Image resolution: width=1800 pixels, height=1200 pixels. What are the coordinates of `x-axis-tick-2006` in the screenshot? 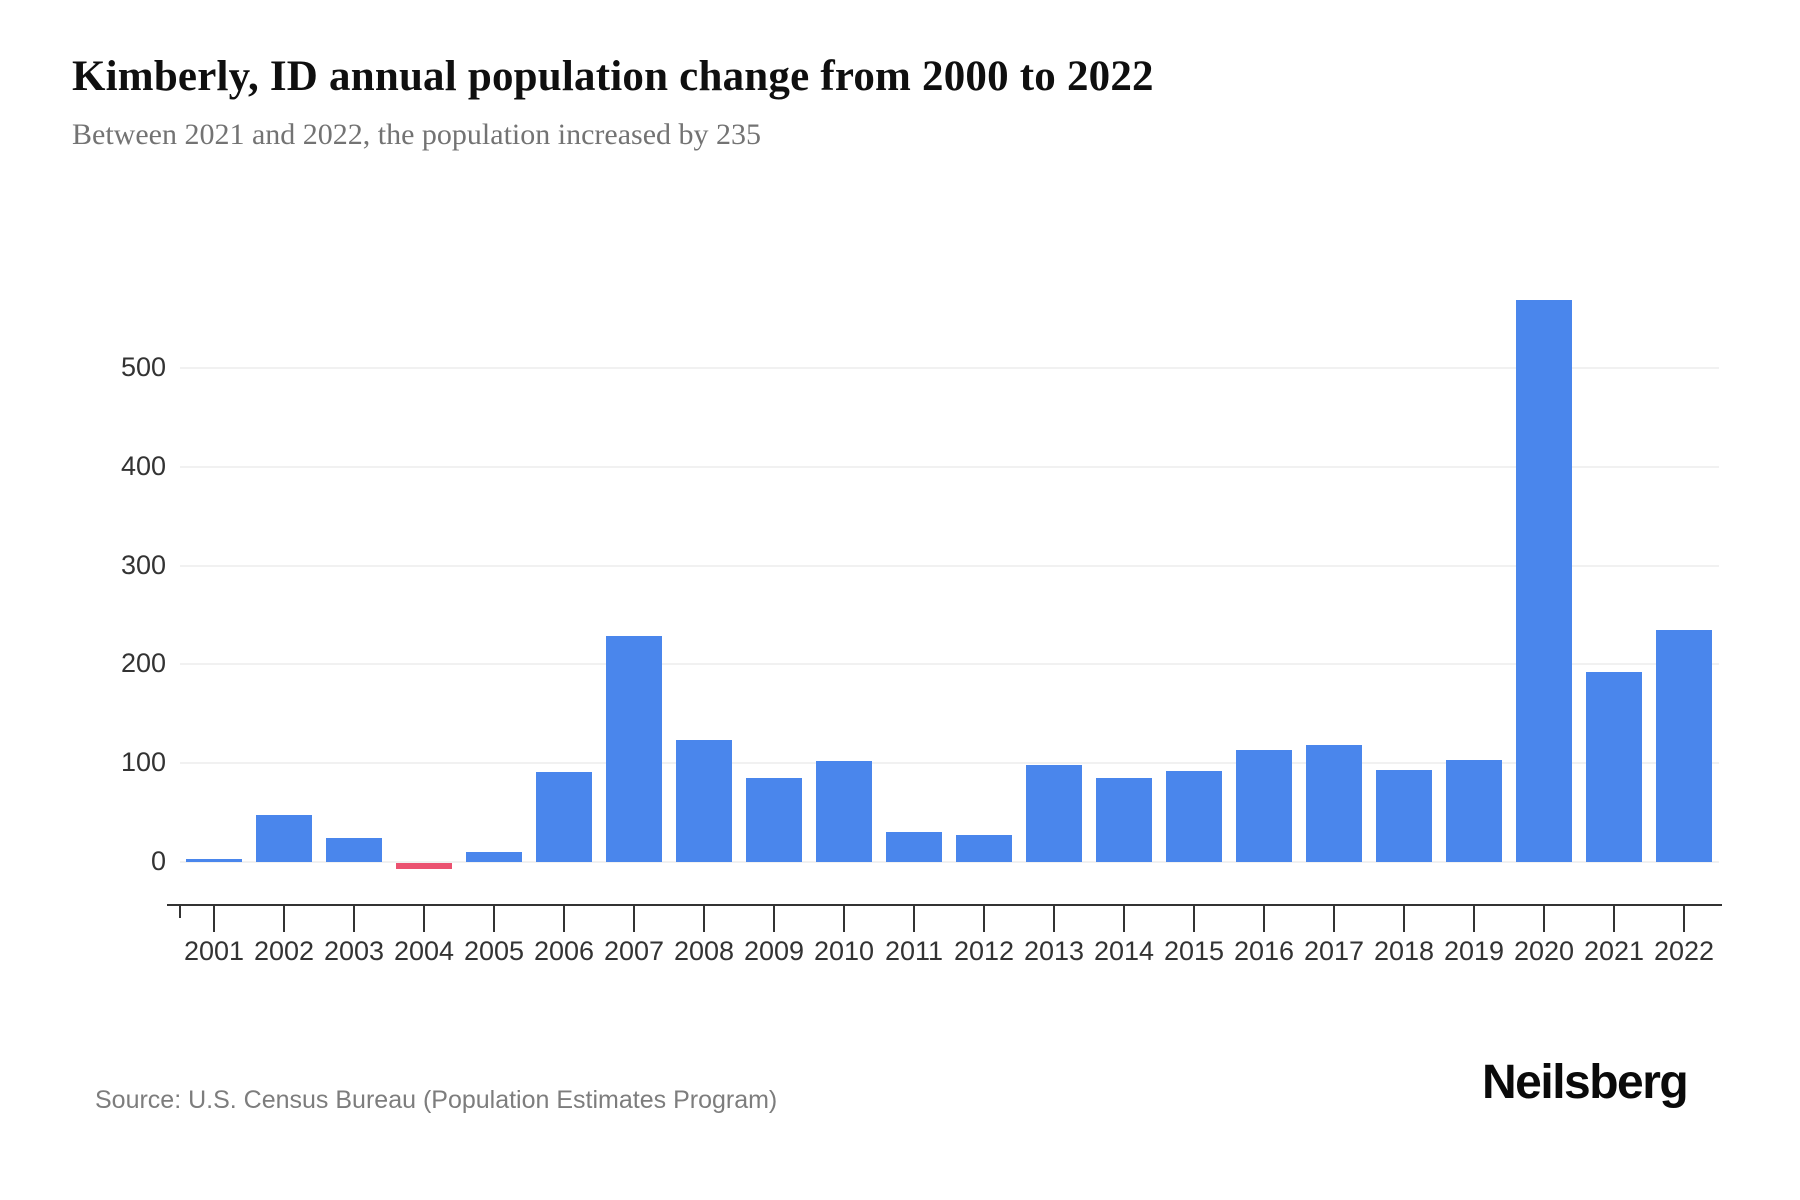 It's located at (564, 918).